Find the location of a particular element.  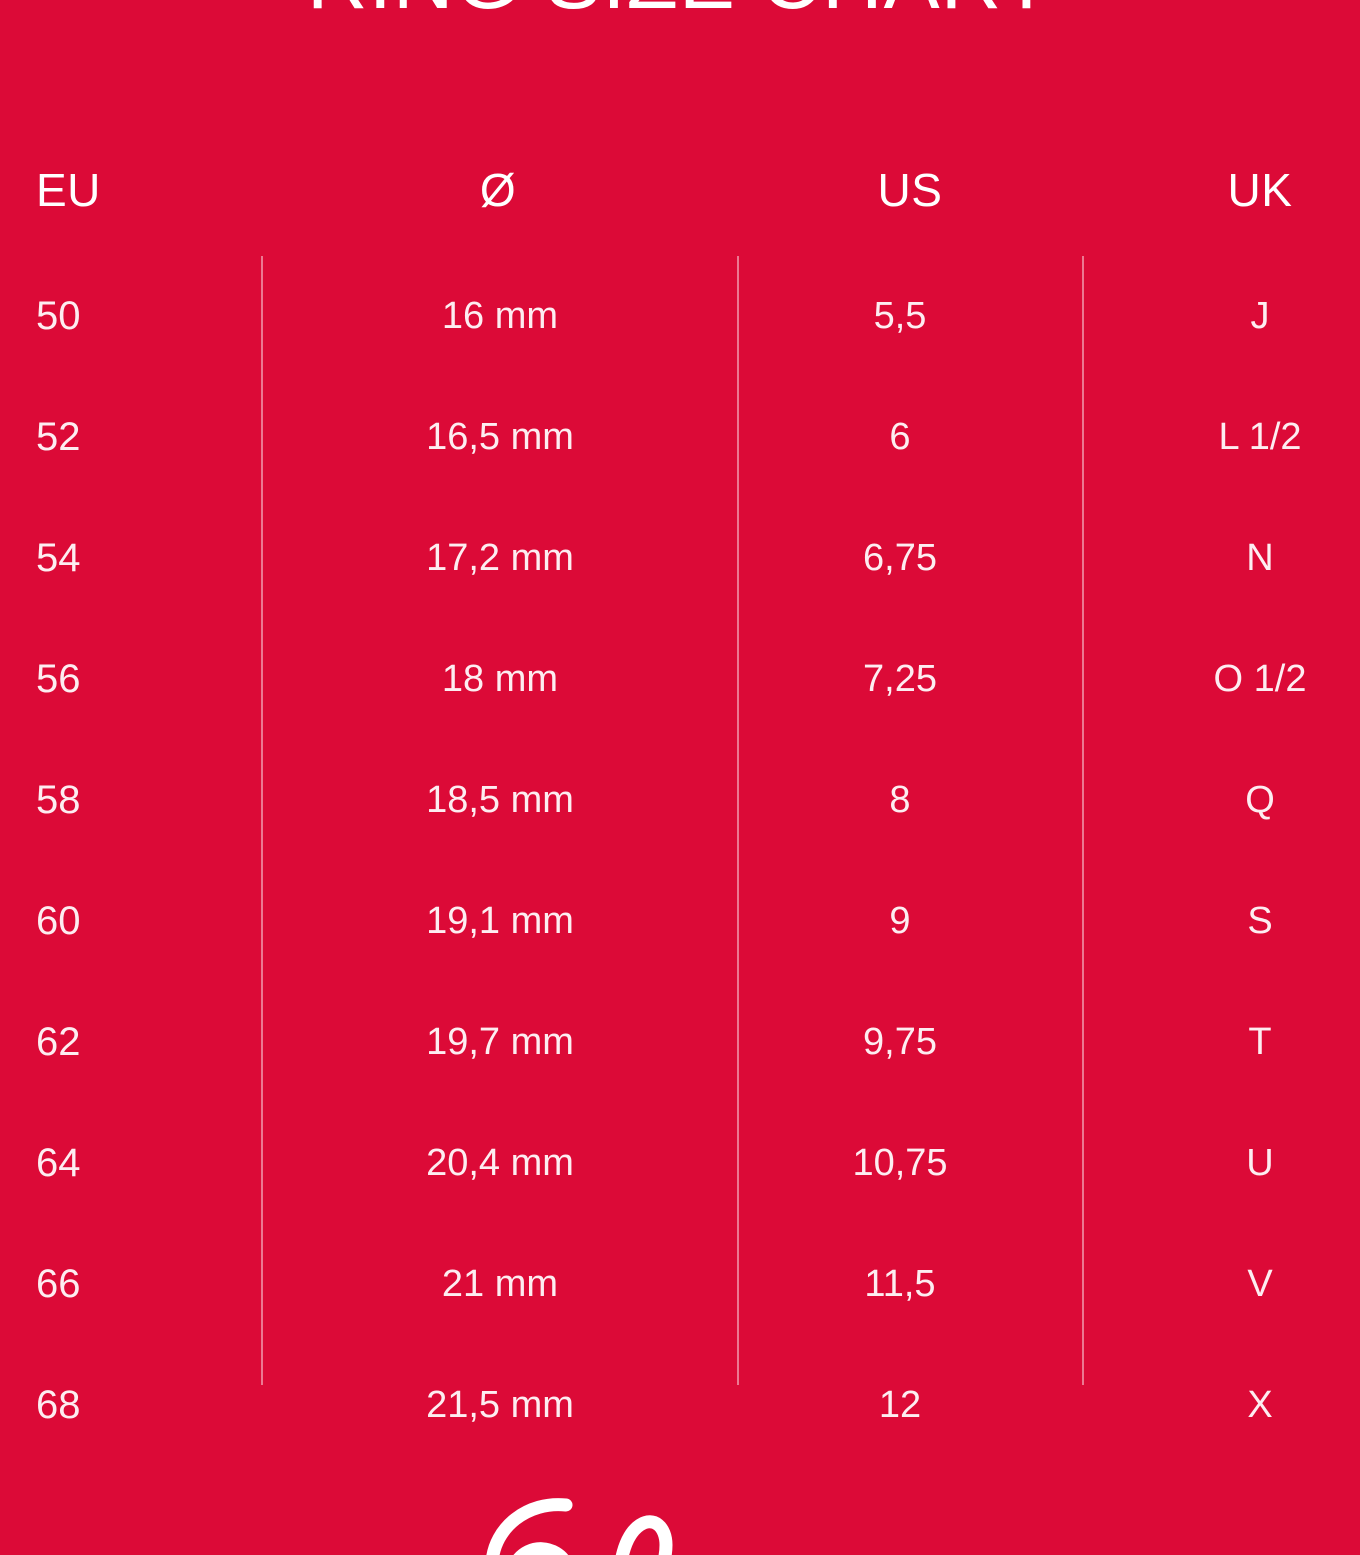

table-row: 58 18,5 mm 8 Q is located at coordinates (680, 800).